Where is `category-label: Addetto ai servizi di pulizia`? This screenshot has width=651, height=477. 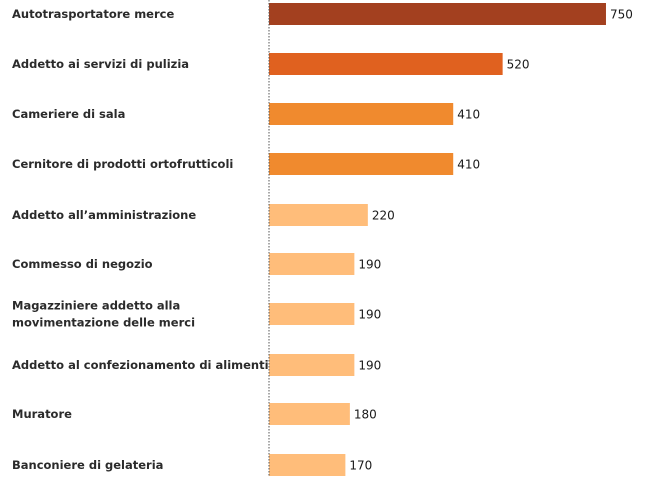 category-label: Addetto ai servizi di pulizia is located at coordinates (100, 64).